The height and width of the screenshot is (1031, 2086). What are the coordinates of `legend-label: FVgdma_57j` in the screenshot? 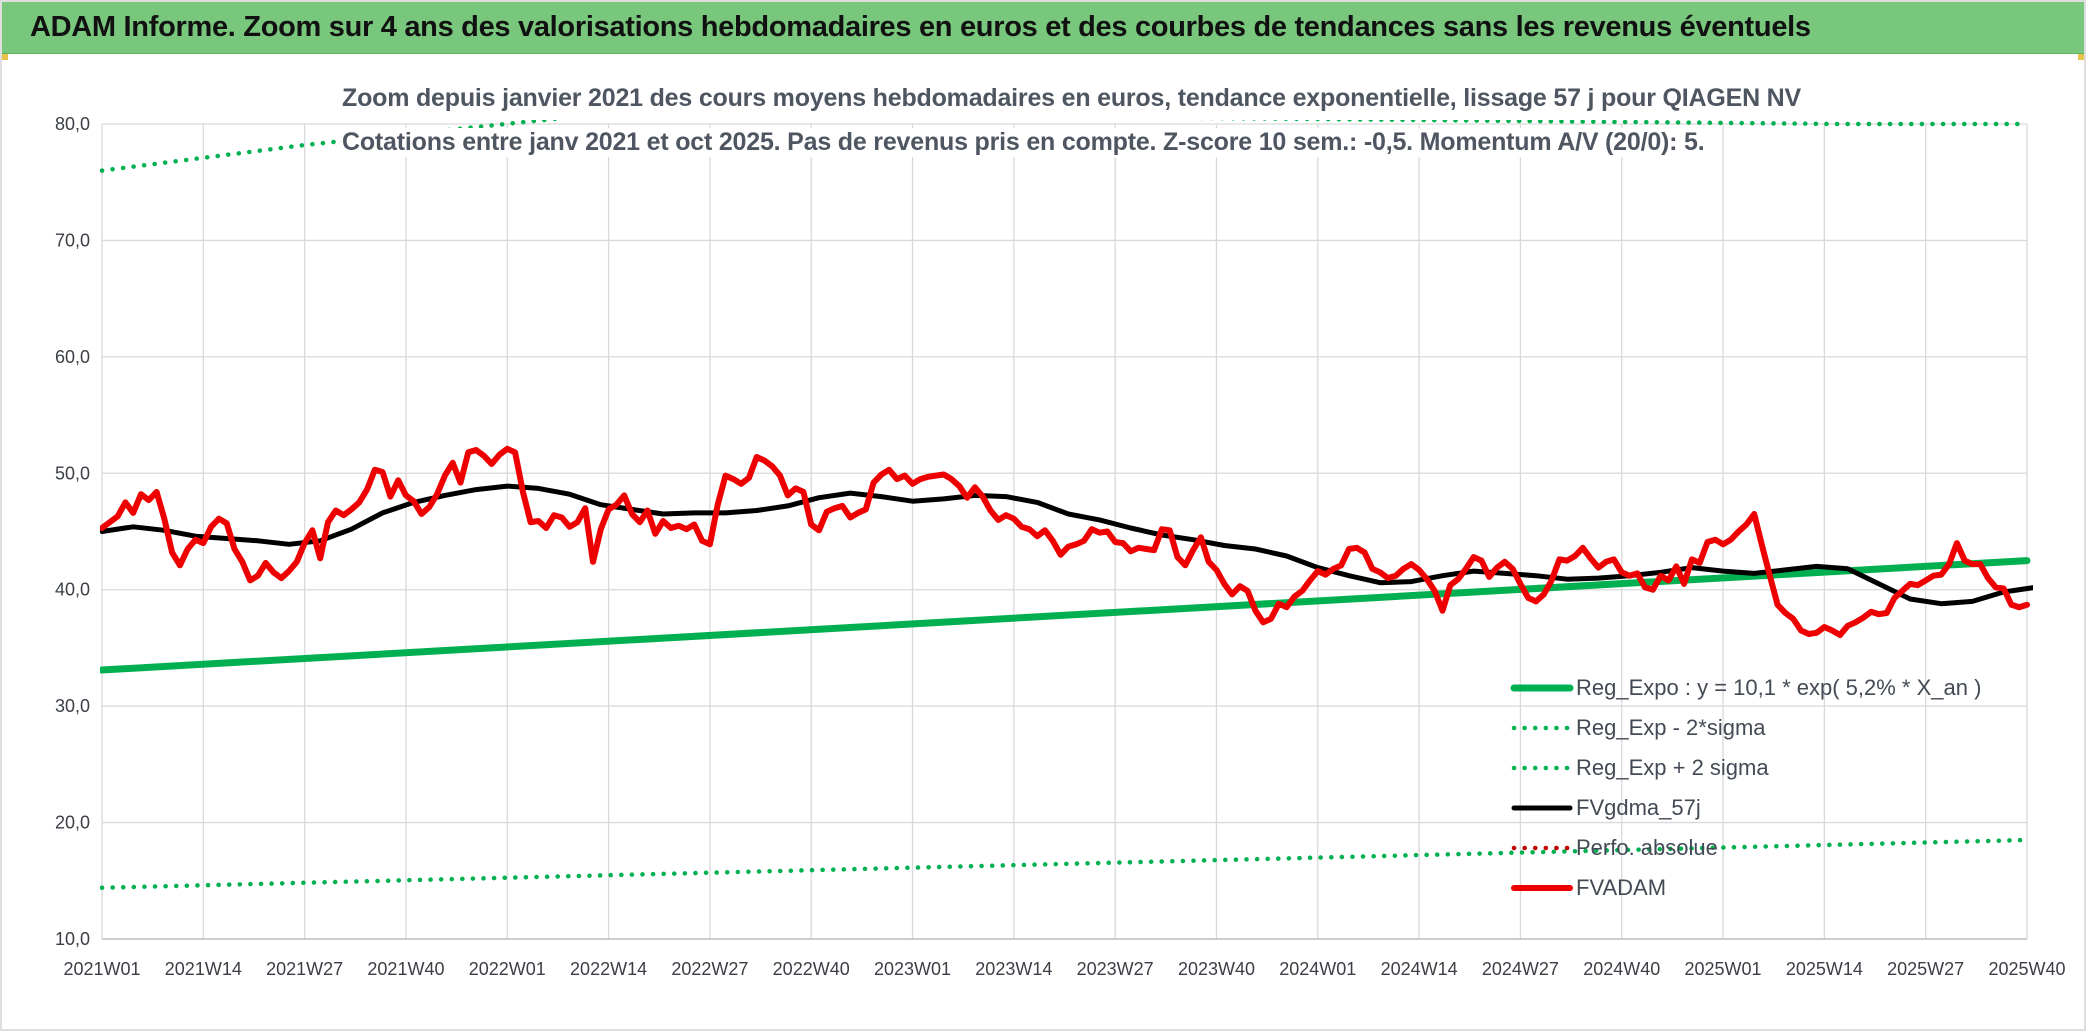 It's located at (1638, 807).